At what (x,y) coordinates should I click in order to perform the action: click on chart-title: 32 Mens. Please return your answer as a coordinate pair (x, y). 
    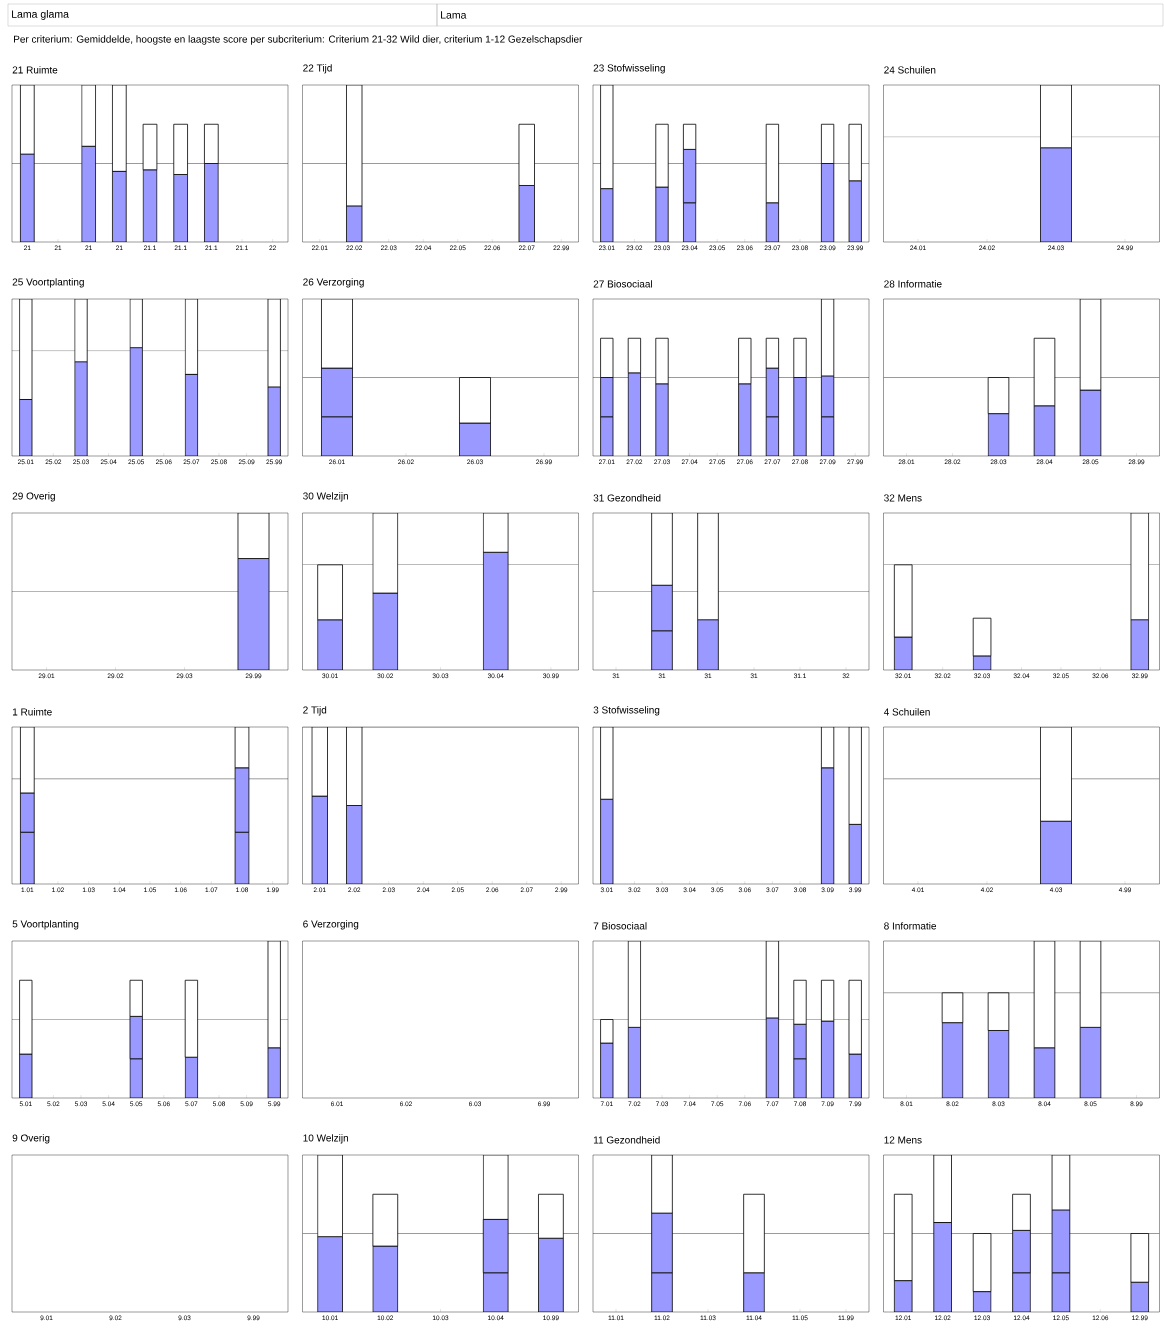
    Looking at the image, I should click on (903, 498).